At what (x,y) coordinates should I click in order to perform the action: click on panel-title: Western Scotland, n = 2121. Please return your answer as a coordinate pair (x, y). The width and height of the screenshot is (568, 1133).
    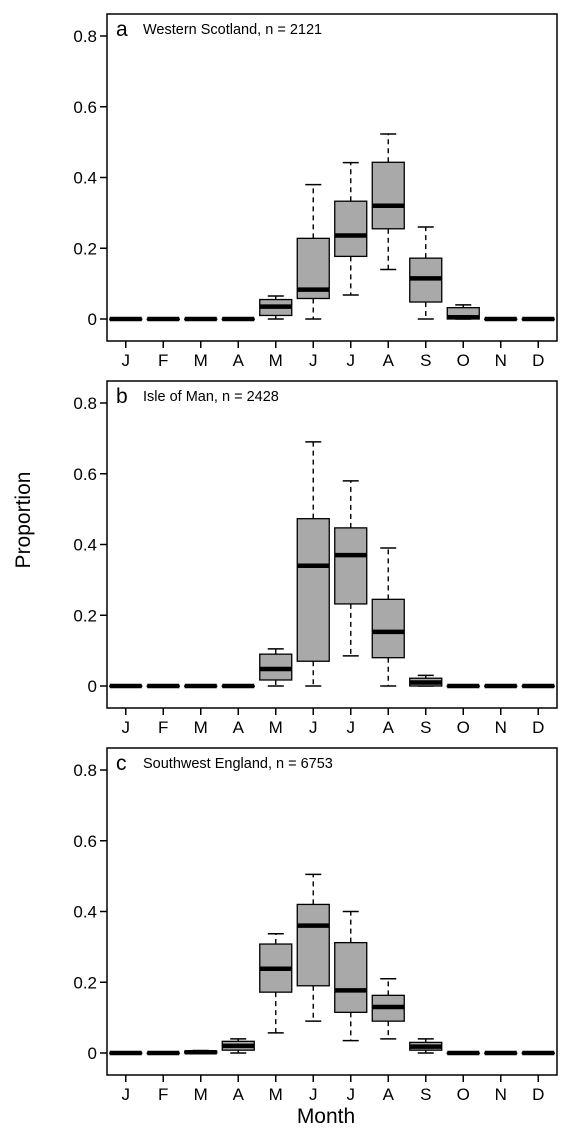
    Looking at the image, I should click on (232, 30).